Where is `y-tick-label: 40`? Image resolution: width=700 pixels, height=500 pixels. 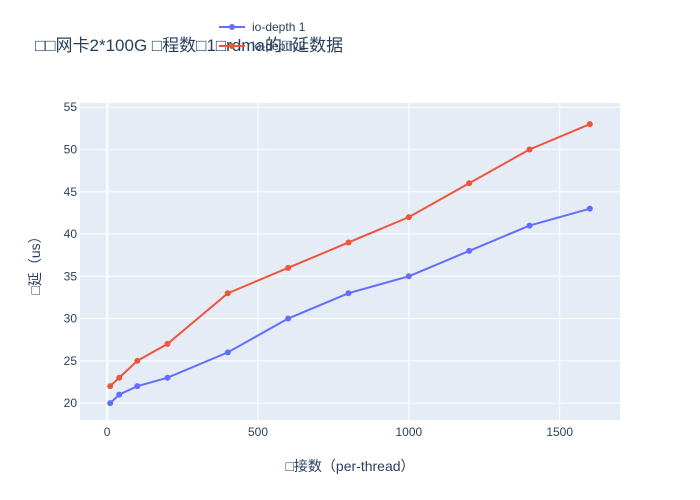
y-tick-label: 40 is located at coordinates (71, 234).